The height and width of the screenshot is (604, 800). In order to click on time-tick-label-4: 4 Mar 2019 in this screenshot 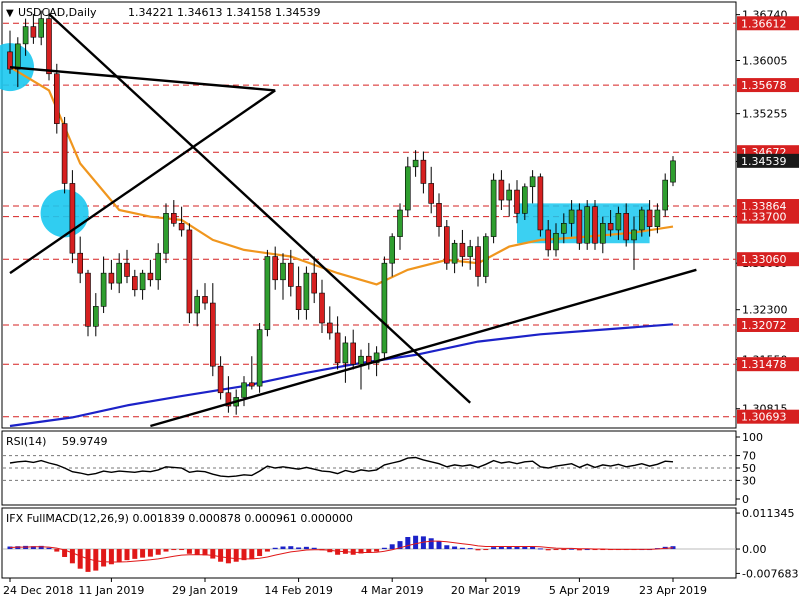, I will do `click(392, 590)`.